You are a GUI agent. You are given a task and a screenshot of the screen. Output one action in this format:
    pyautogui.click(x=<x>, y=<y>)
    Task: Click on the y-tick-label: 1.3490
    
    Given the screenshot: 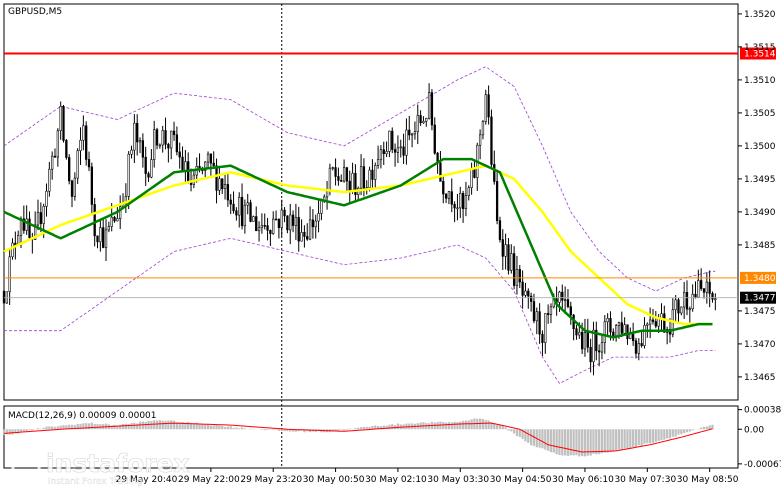 What is the action you would take?
    pyautogui.click(x=760, y=213)
    